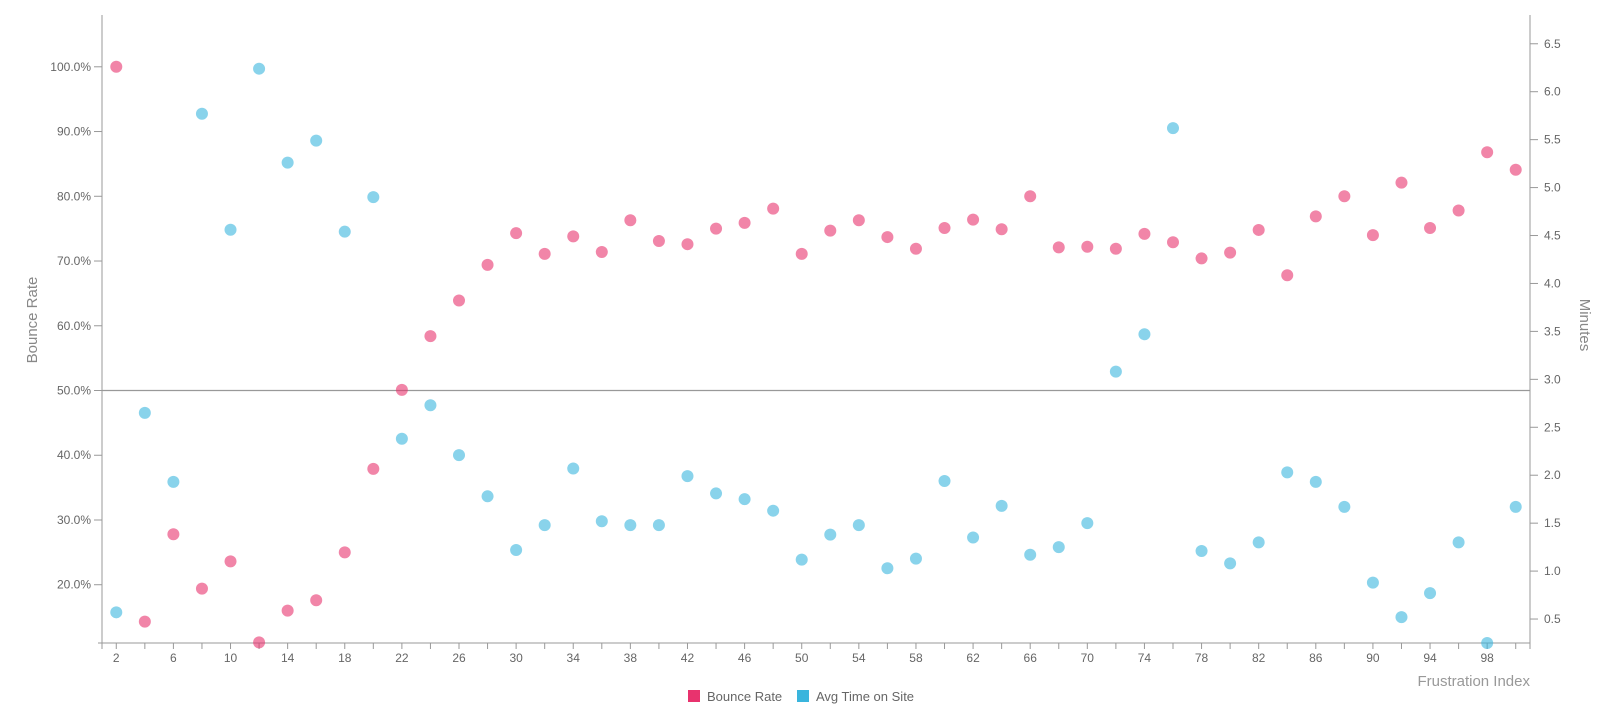 The height and width of the screenshot is (719, 1600). I want to click on legend-item-bounce-rate: Bounce Rate, so click(735, 696).